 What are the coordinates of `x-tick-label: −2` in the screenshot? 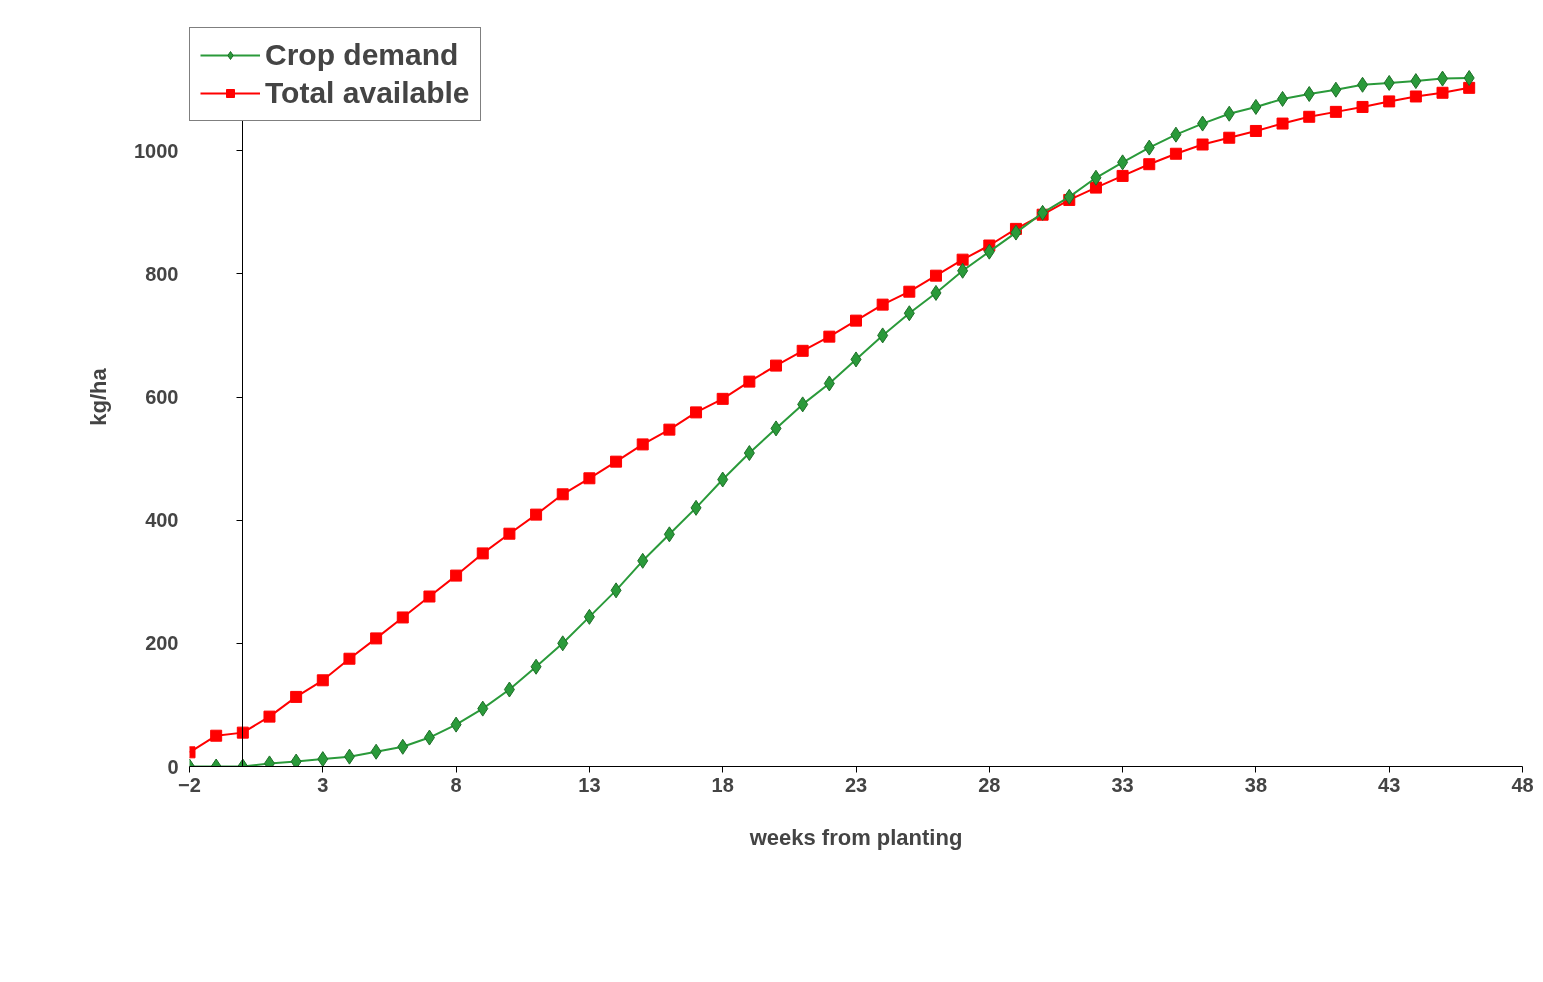 It's located at (189, 784).